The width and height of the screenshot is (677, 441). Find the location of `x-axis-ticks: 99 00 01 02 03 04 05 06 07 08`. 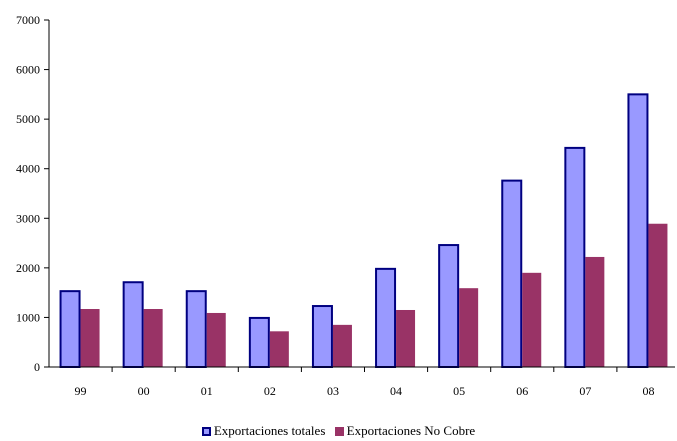

x-axis-ticks: 99 00 01 02 03 04 05 06 07 08 is located at coordinates (364, 382).